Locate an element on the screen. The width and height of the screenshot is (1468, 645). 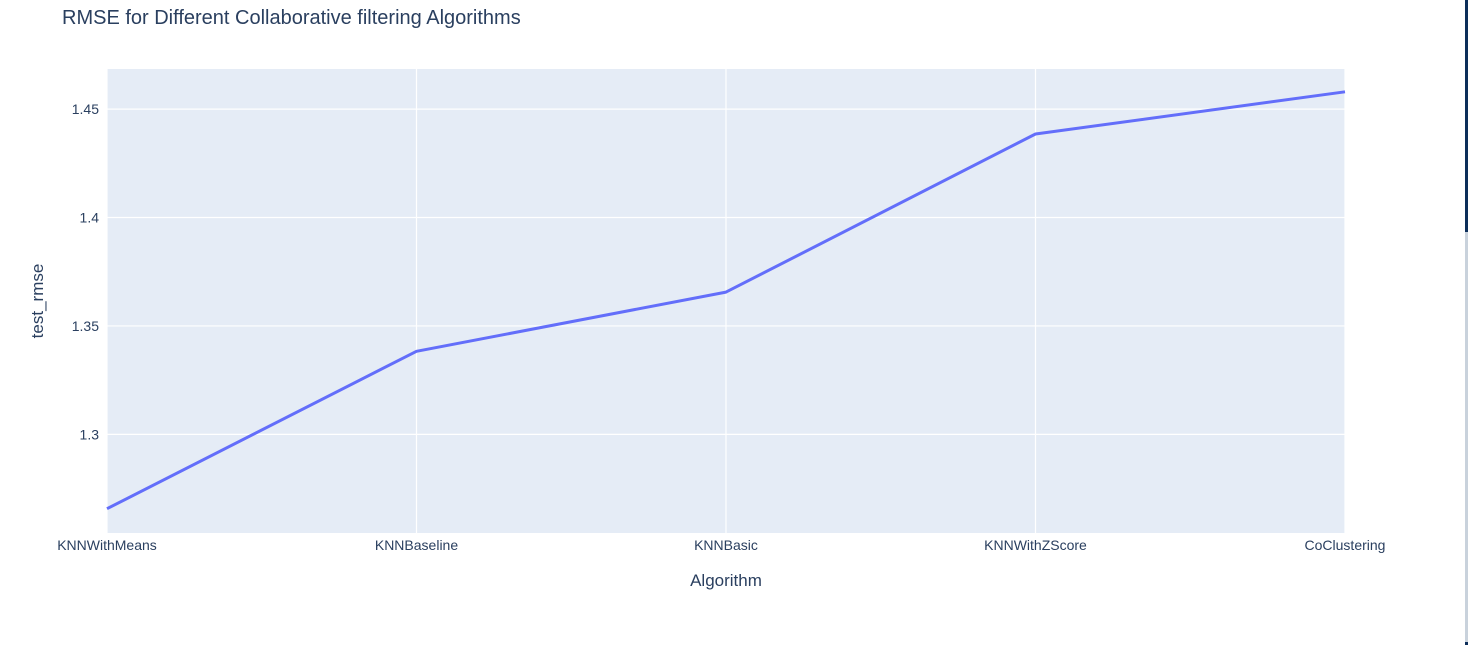
x-tick-label: KNNWithMeans is located at coordinates (107, 545).